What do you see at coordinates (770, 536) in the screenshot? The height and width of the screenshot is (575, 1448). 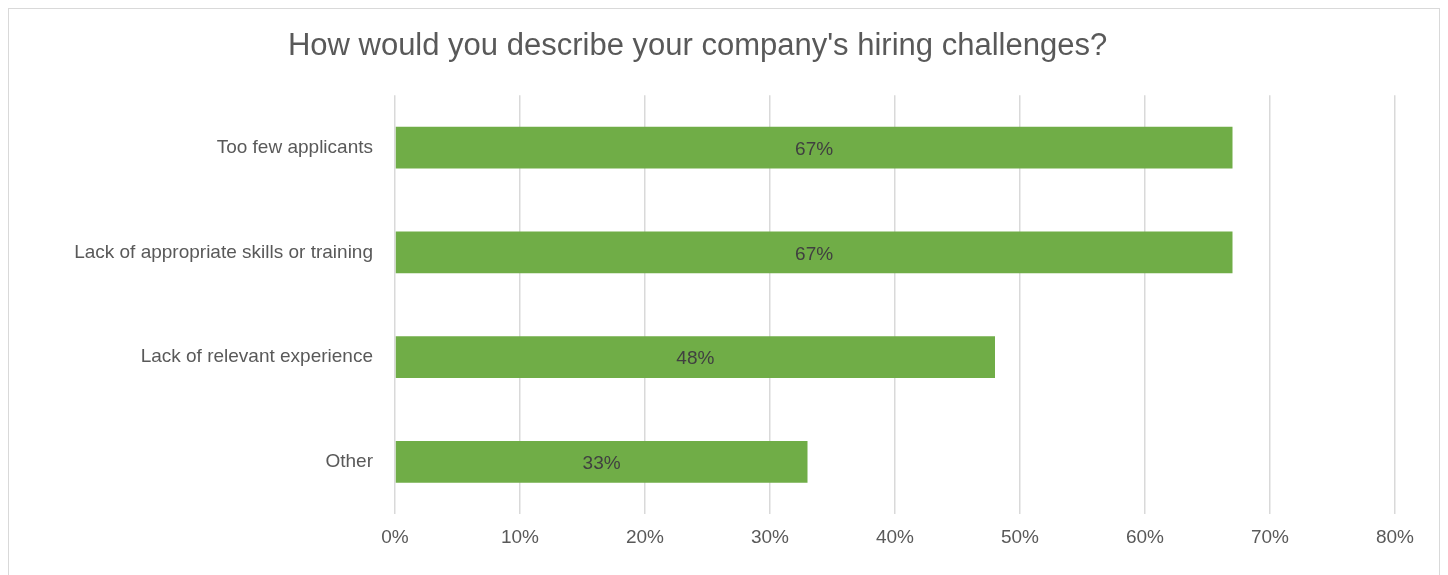 I see `x-tick-label: 30%` at bounding box center [770, 536].